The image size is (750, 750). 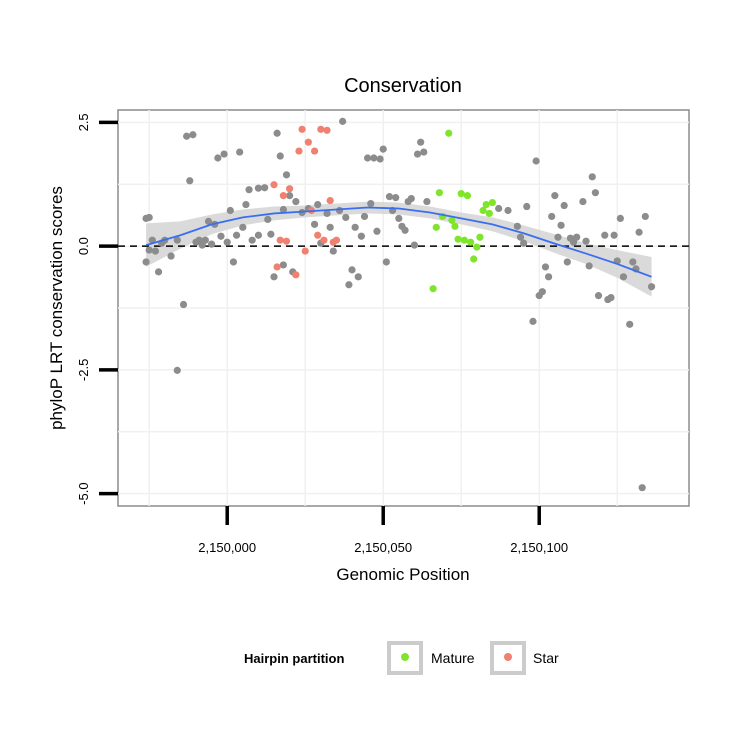 What do you see at coordinates (405, 657) in the screenshot?
I see `legend-key-mature` at bounding box center [405, 657].